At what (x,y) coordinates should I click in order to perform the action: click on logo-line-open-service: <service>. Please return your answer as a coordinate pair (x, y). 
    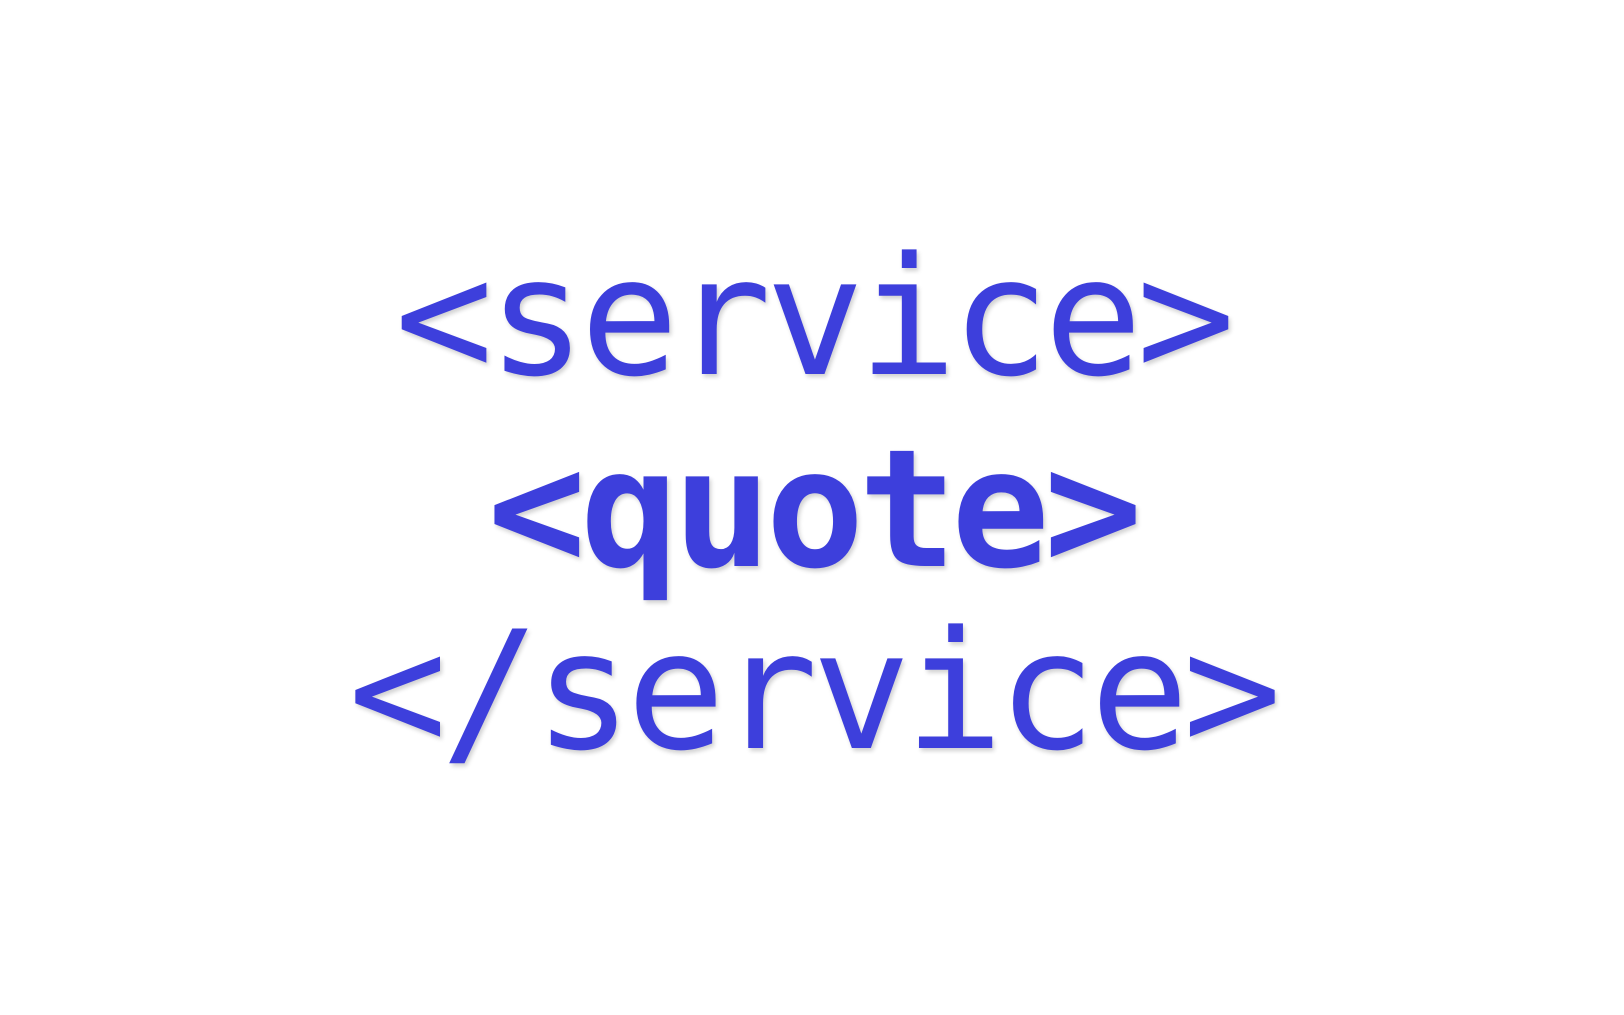
    Looking at the image, I should click on (815, 317).